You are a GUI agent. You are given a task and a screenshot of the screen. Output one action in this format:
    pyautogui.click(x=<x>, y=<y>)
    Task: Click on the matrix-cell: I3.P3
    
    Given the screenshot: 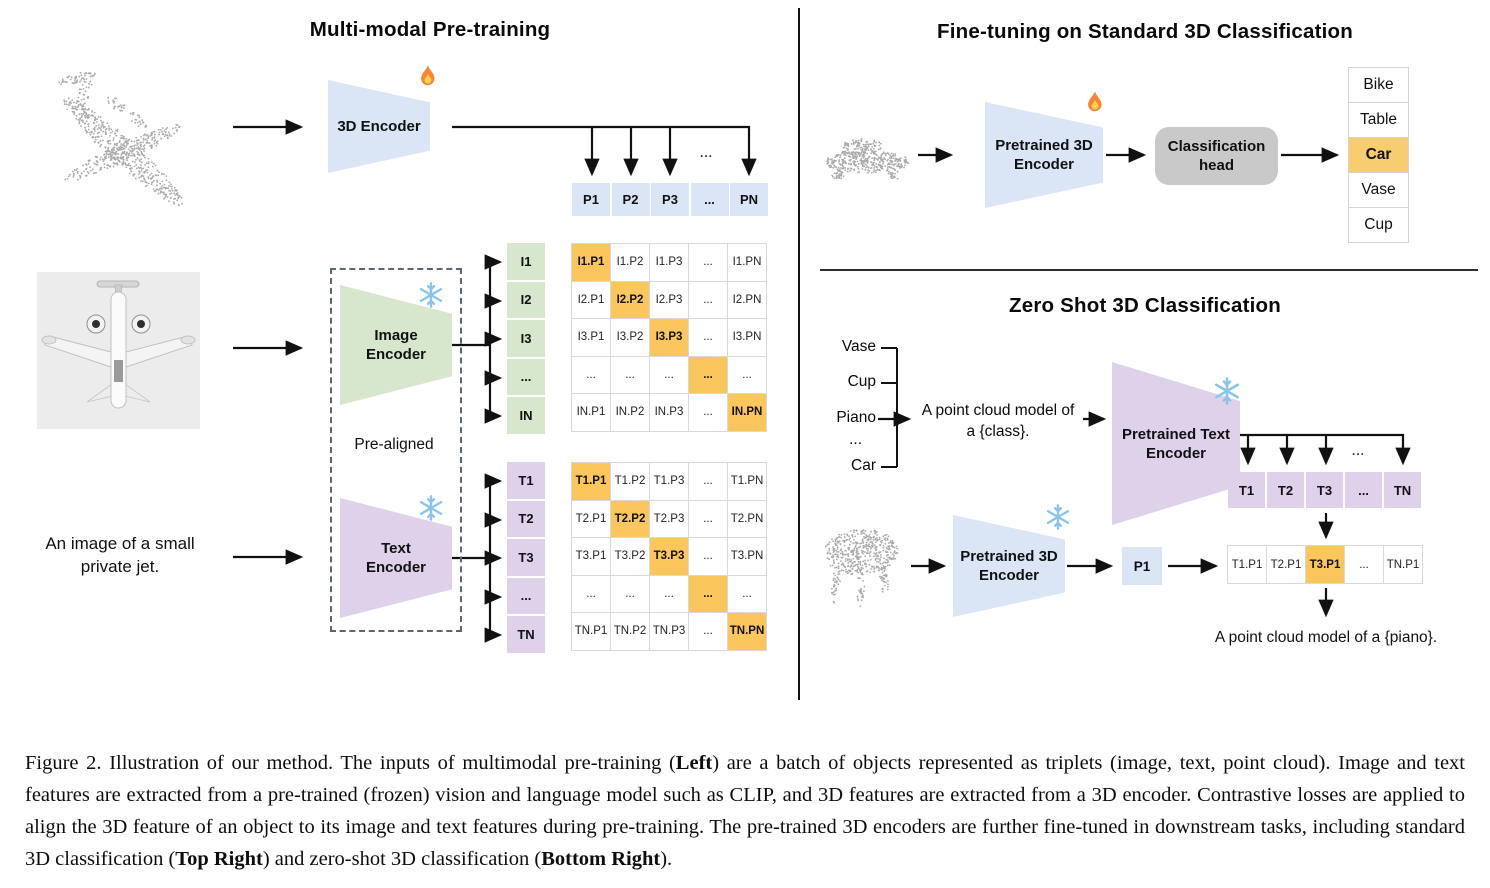 What is the action you would take?
    pyautogui.click(x=669, y=338)
    